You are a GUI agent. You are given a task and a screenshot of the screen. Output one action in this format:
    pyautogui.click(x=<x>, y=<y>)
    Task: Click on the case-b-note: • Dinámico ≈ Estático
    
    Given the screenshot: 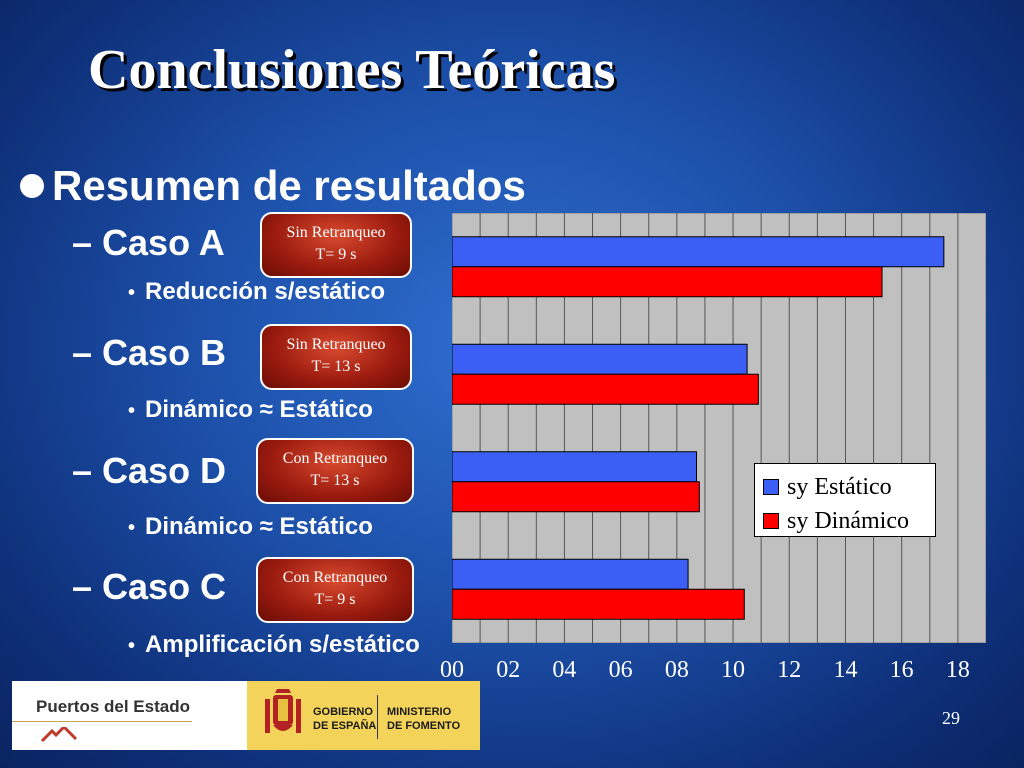 What is the action you would take?
    pyautogui.click(x=250, y=409)
    